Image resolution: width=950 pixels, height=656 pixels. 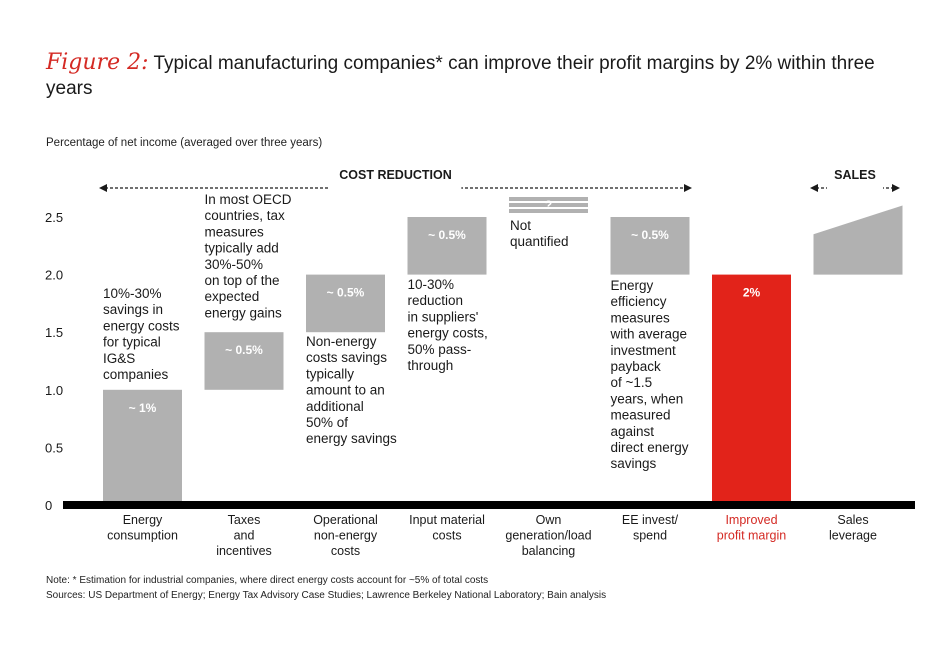 I want to click on bar-annotation: countries, tax, so click(x=245, y=215).